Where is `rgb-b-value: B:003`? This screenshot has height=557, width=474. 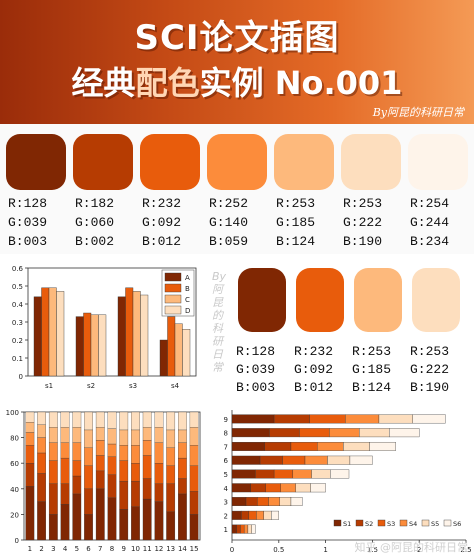
rgb-b-value: B:003 is located at coordinates (28, 241).